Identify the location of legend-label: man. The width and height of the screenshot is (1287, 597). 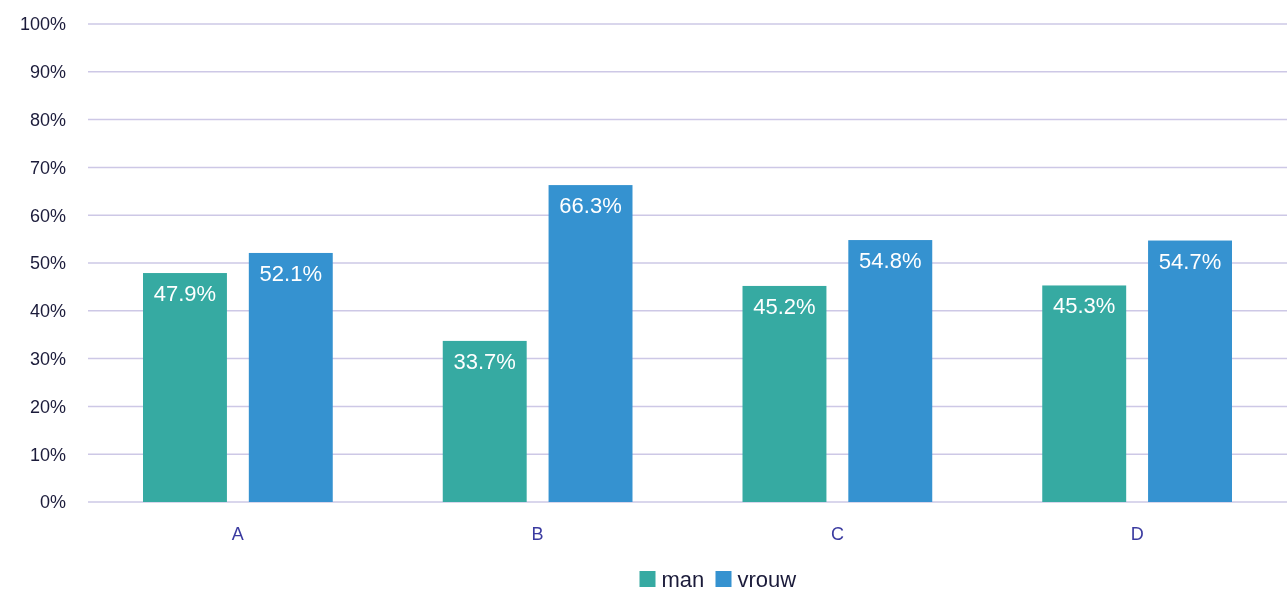
(683, 579).